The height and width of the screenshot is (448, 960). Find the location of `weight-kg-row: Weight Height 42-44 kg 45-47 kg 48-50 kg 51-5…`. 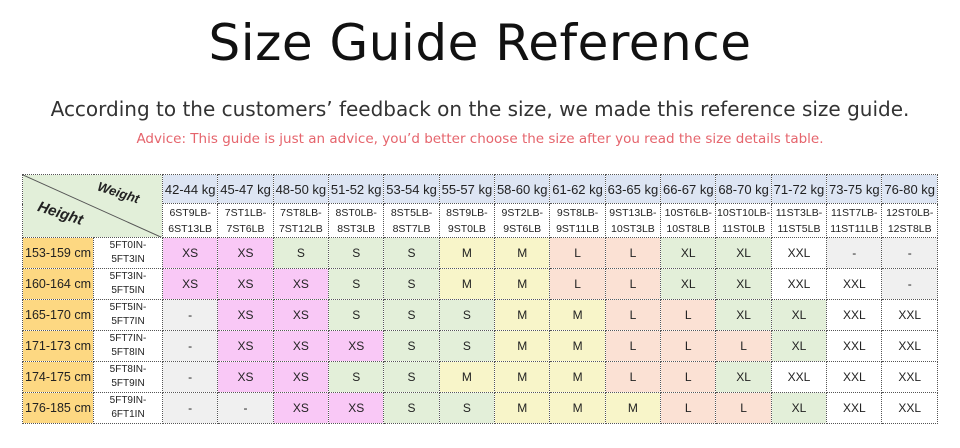

weight-kg-row: Weight Height 42-44 kg 45-47 kg 48-50 kg 51-5… is located at coordinates (480, 206).